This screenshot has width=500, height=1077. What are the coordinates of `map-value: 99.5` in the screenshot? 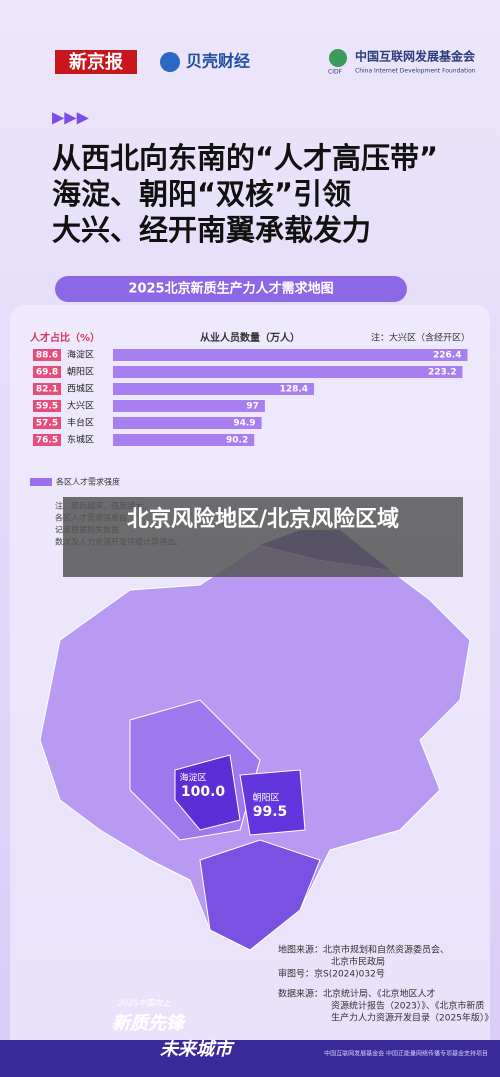 It's located at (270, 812).